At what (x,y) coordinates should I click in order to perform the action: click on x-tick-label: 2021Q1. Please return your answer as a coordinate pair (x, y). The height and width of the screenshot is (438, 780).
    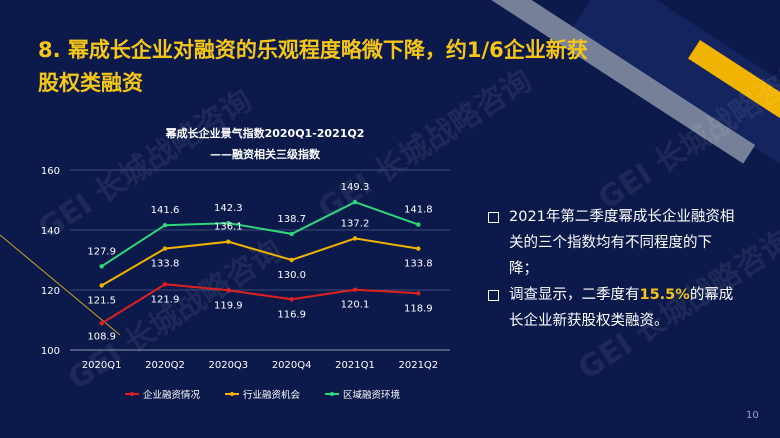
    Looking at the image, I should click on (355, 365).